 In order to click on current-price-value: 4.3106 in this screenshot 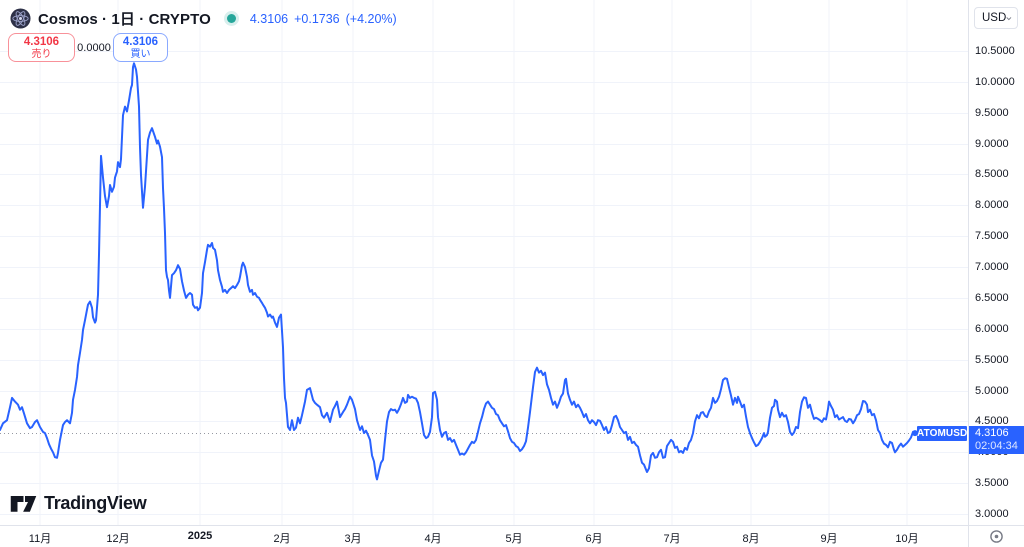, I will do `click(992, 433)`.